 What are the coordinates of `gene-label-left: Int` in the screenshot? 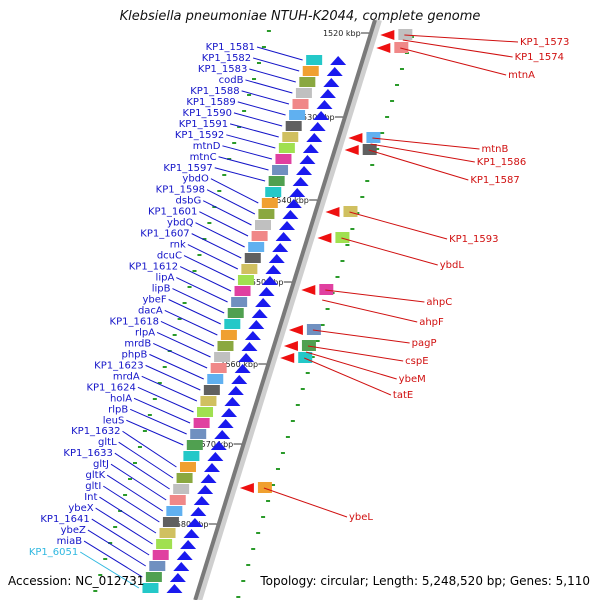 It's located at (90, 497).